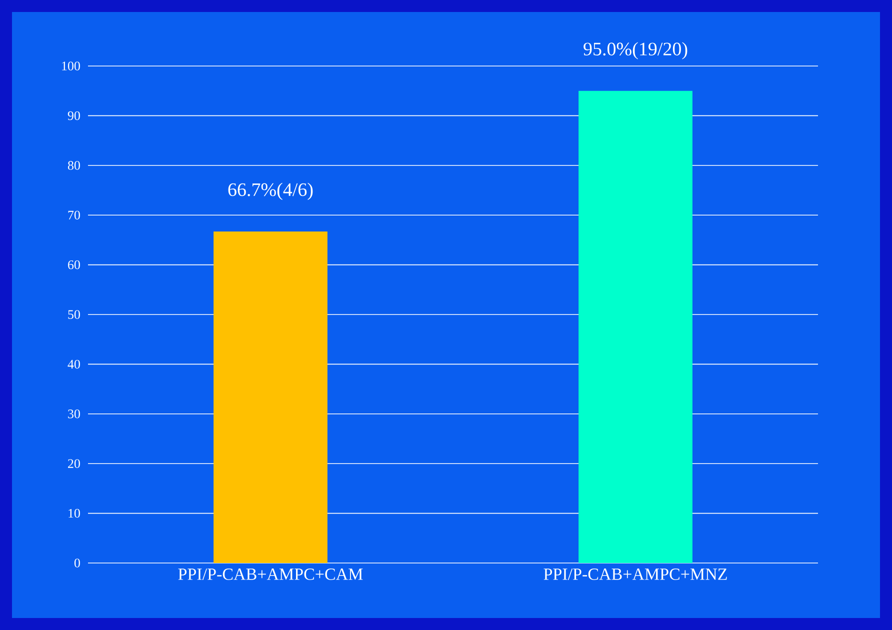  I want to click on x-tick-label: PPI/P-CAB+AMPC+CAM, so click(270, 574).